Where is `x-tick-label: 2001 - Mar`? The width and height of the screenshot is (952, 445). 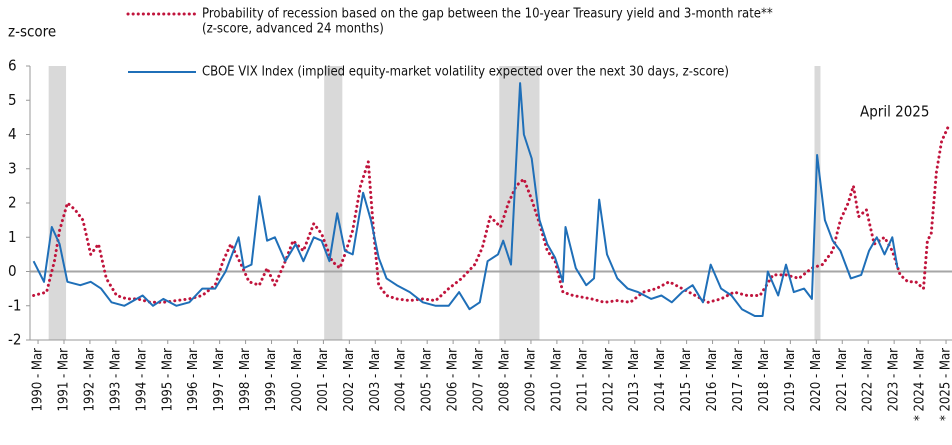
x-tick-label: 2001 - Mar is located at coordinates (323, 380).